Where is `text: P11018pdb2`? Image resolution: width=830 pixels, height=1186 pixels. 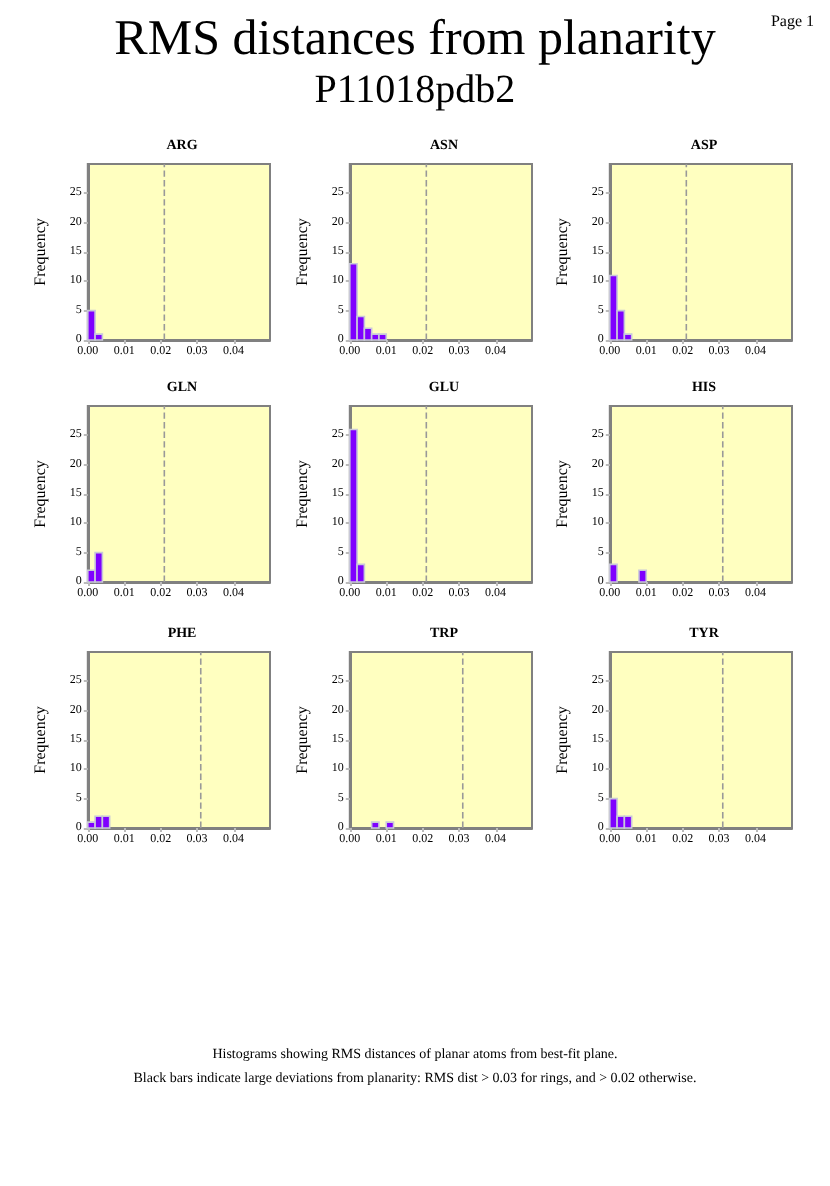 text: P11018pdb2 is located at coordinates (415, 90).